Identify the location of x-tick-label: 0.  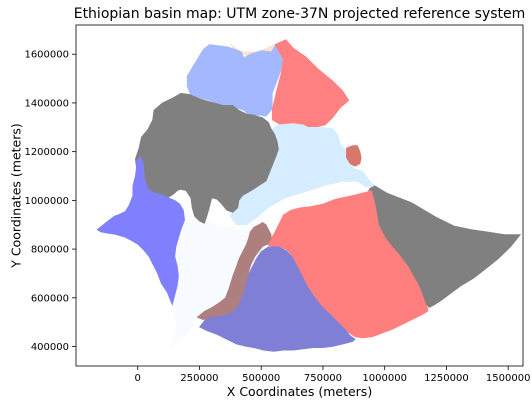
(138, 378).